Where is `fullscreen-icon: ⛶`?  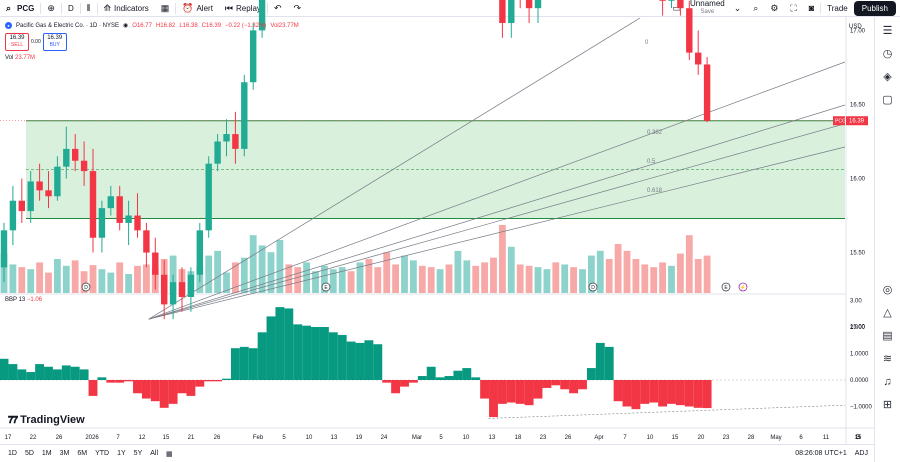
fullscreen-icon: ⛶ is located at coordinates (793, 7).